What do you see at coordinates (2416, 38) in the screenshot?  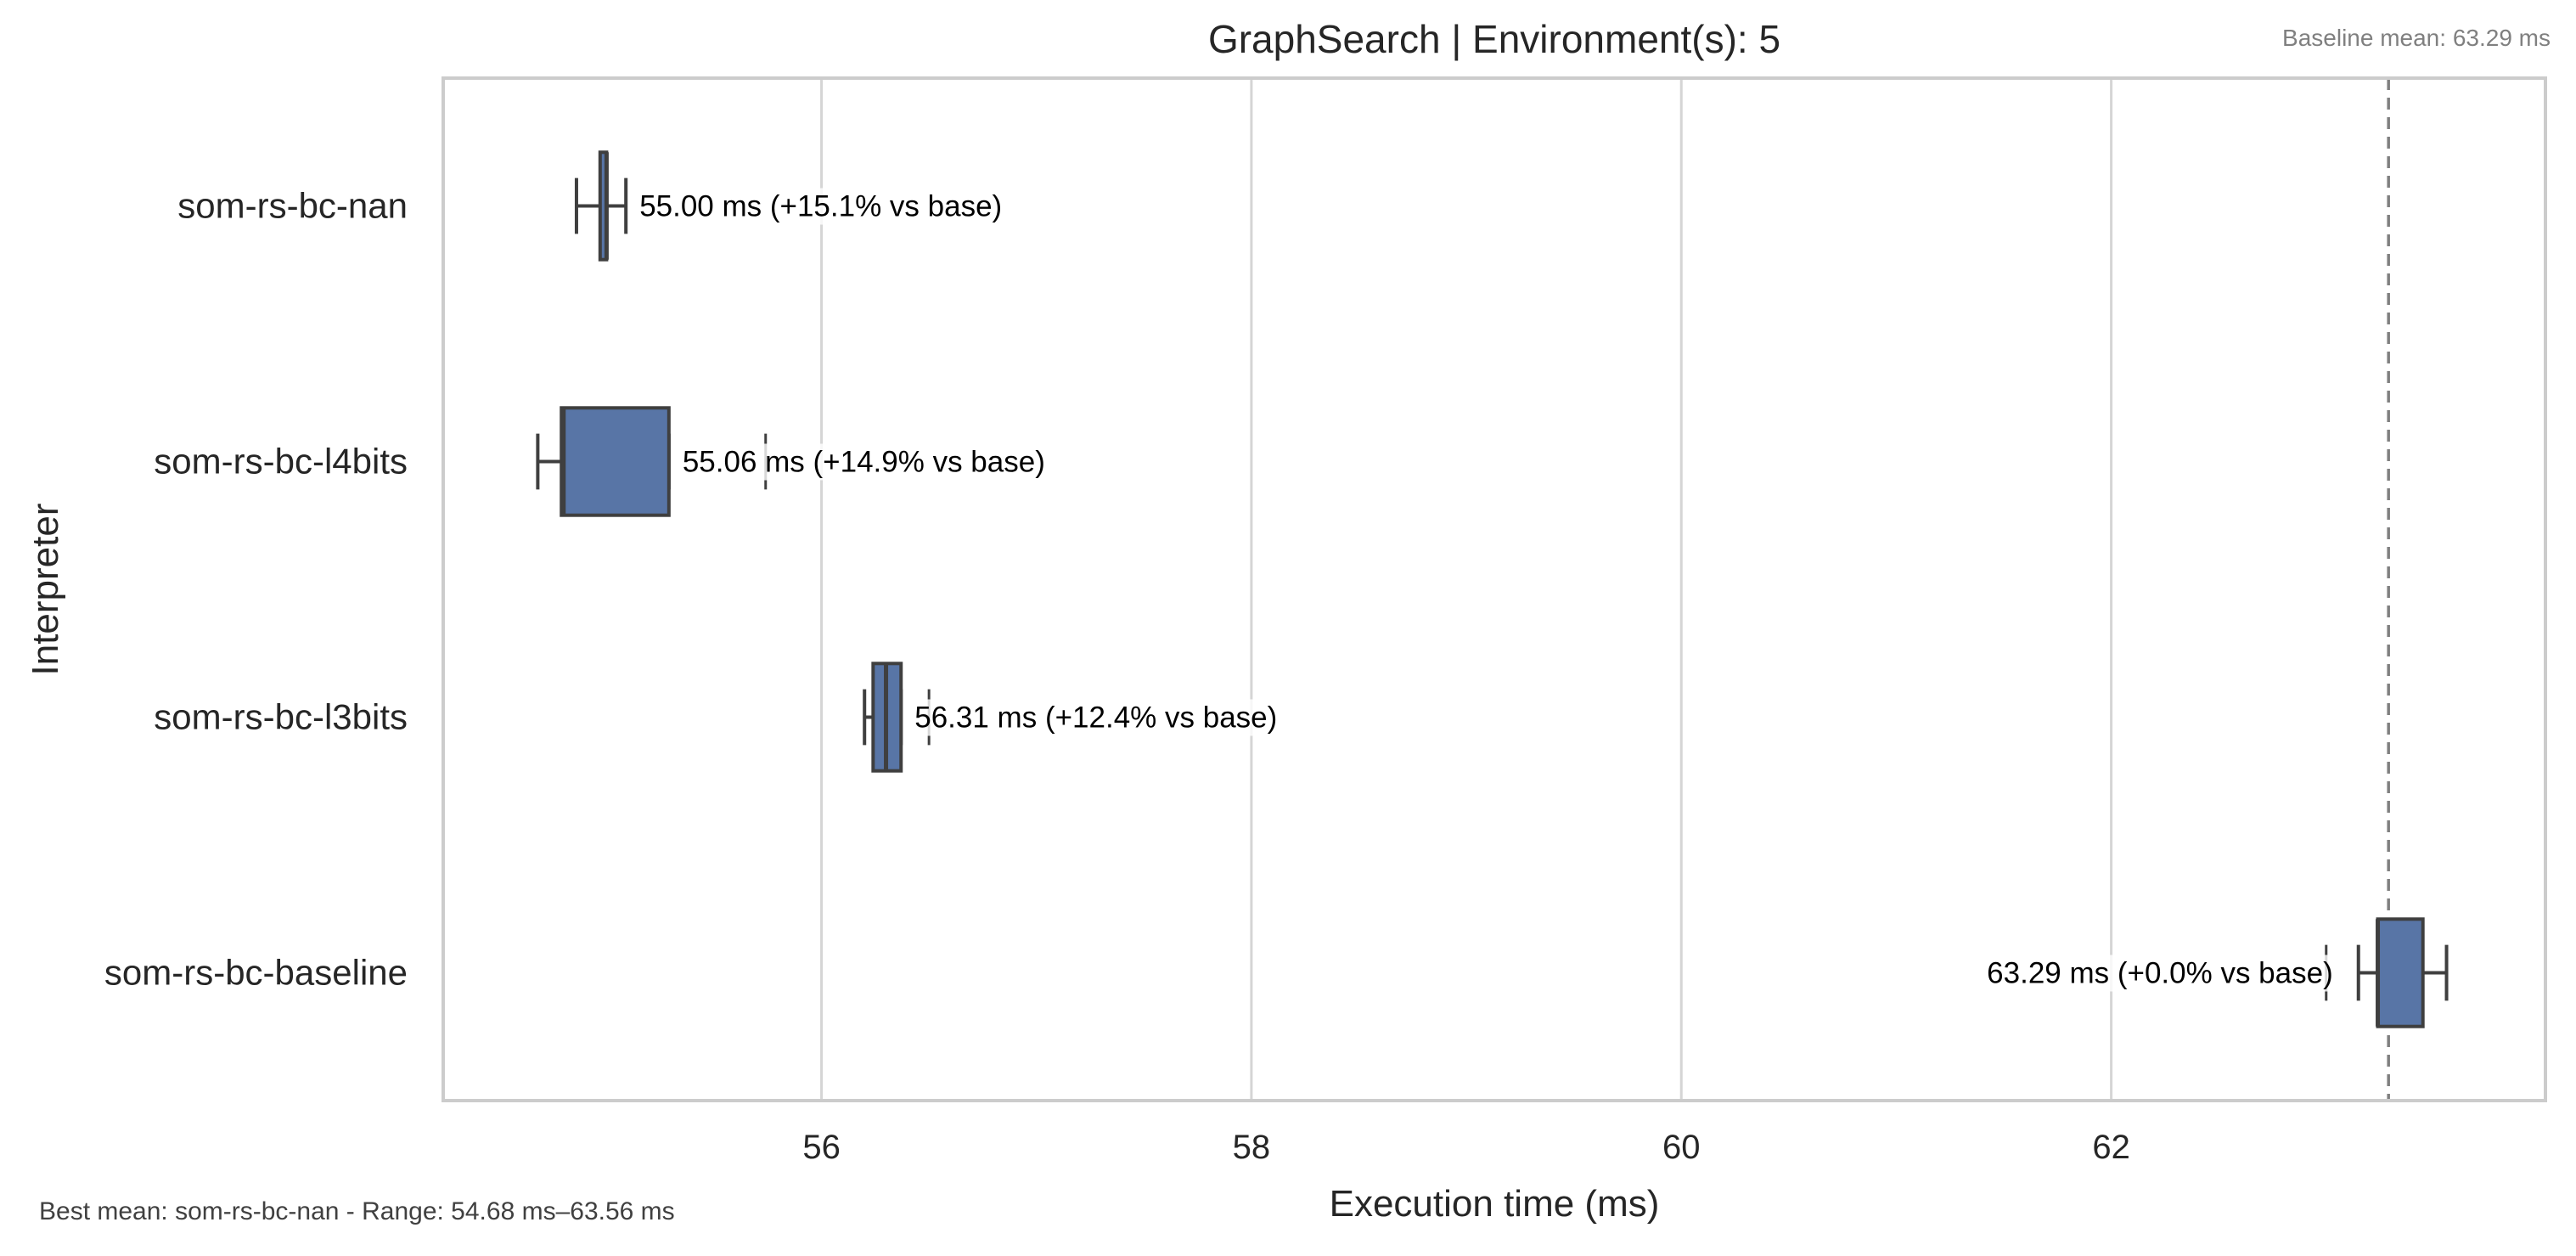 I see `baseline-label: Baseline mean: 63.29 ms` at bounding box center [2416, 38].